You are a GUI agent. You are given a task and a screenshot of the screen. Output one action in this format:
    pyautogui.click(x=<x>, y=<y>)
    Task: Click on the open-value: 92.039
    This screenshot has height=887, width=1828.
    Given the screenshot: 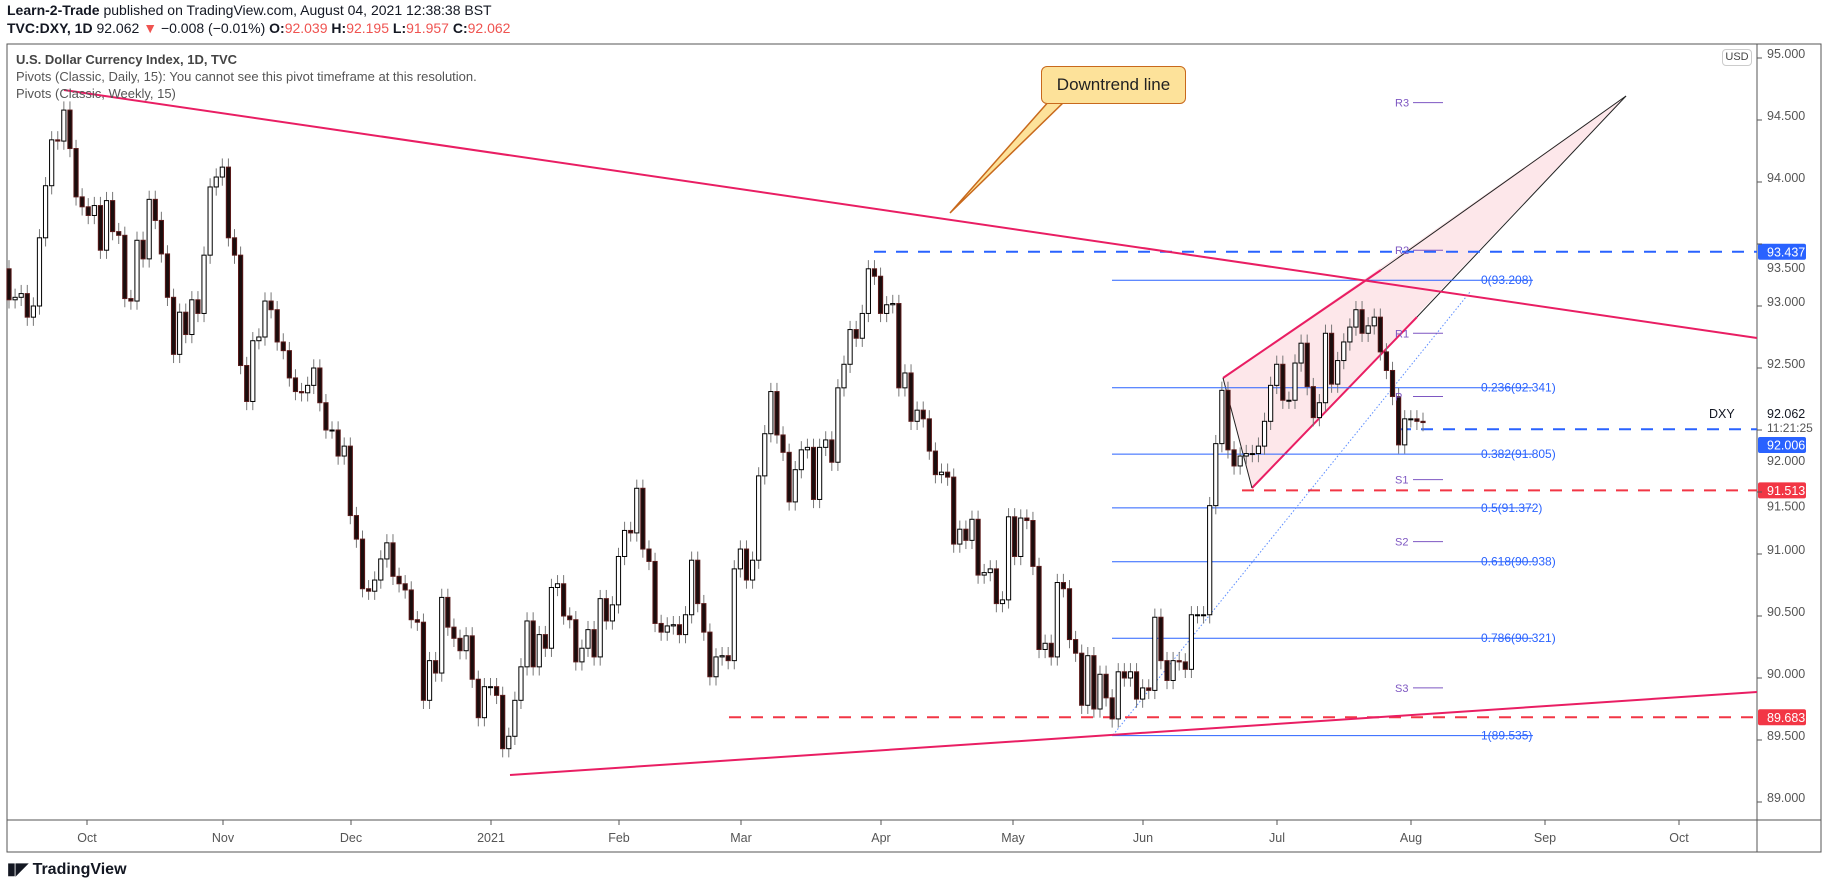 What is the action you would take?
    pyautogui.click(x=306, y=28)
    